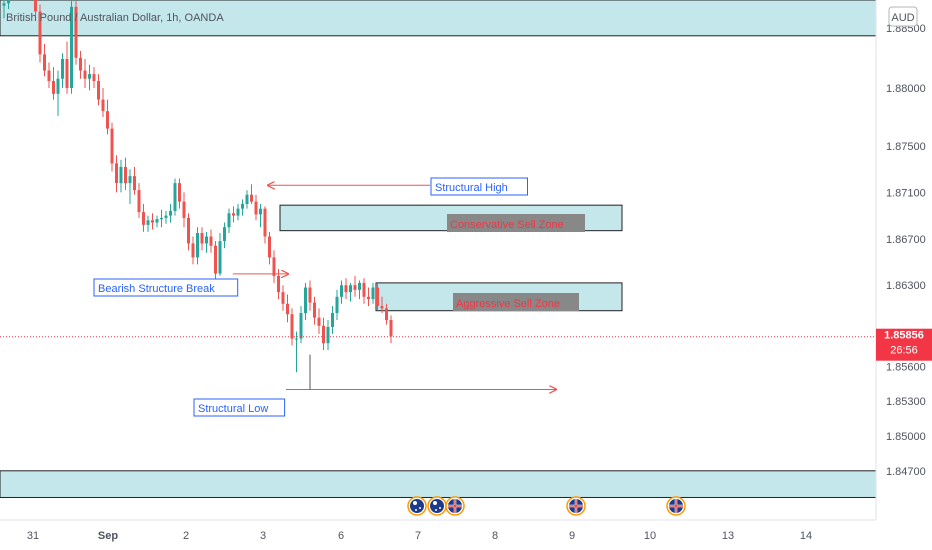 This screenshot has width=932, height=550. I want to click on economic-events, so click(546, 506).